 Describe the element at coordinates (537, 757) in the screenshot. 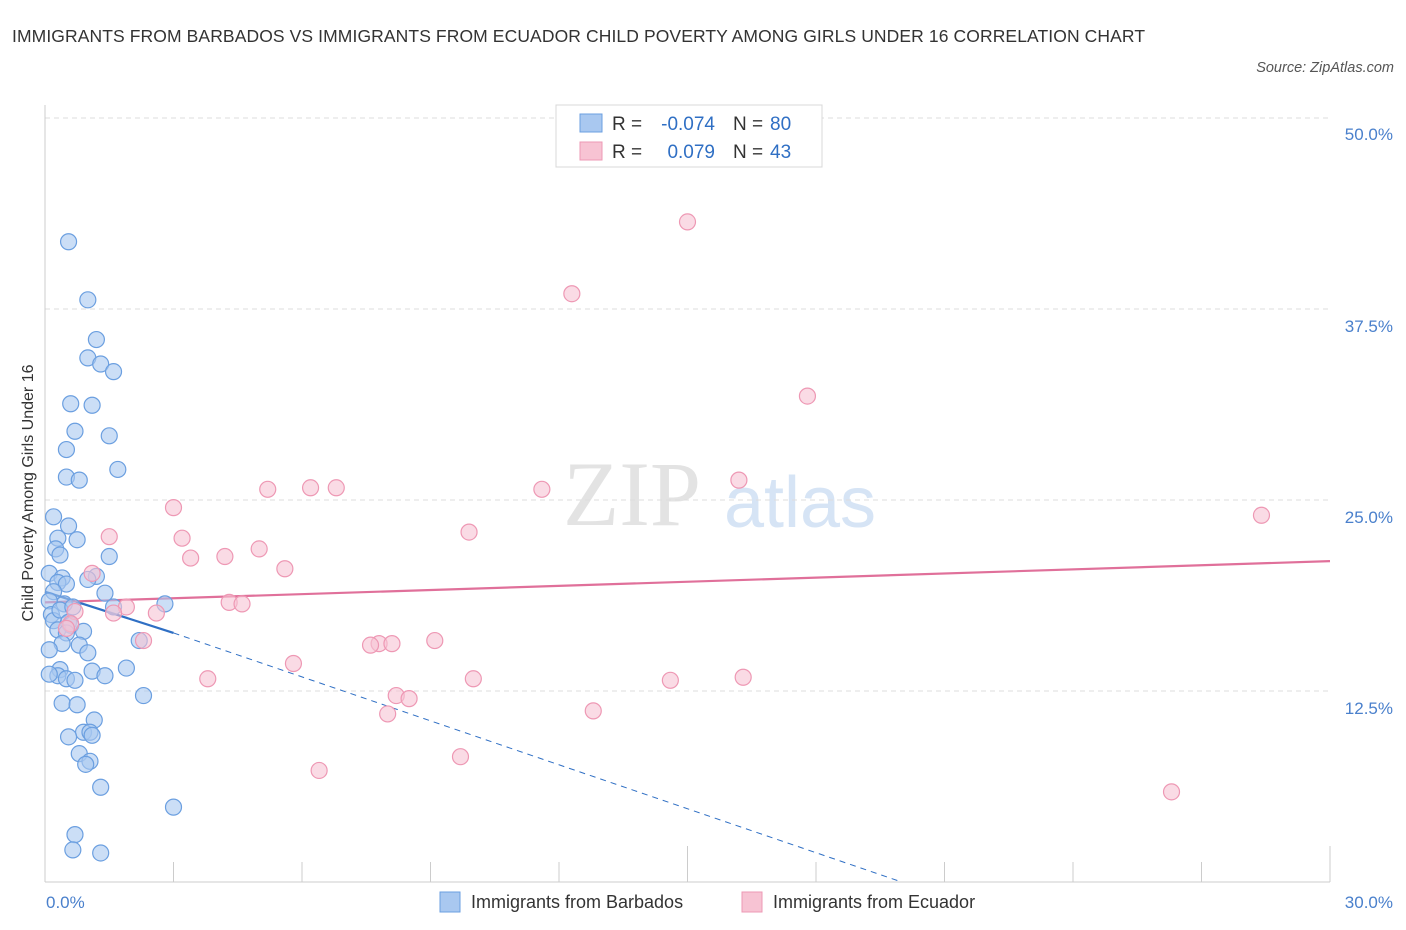

I see `trend-extension-barbados` at that location.